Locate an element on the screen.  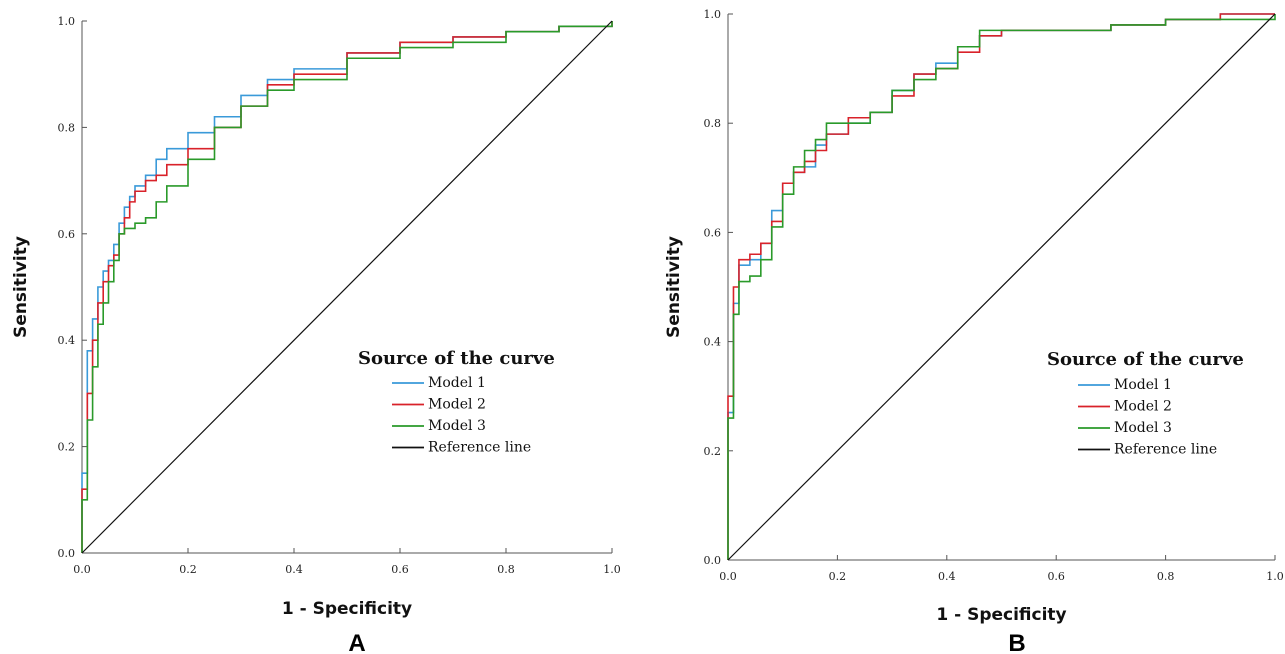
panel-label: A is located at coordinates (356, 642).